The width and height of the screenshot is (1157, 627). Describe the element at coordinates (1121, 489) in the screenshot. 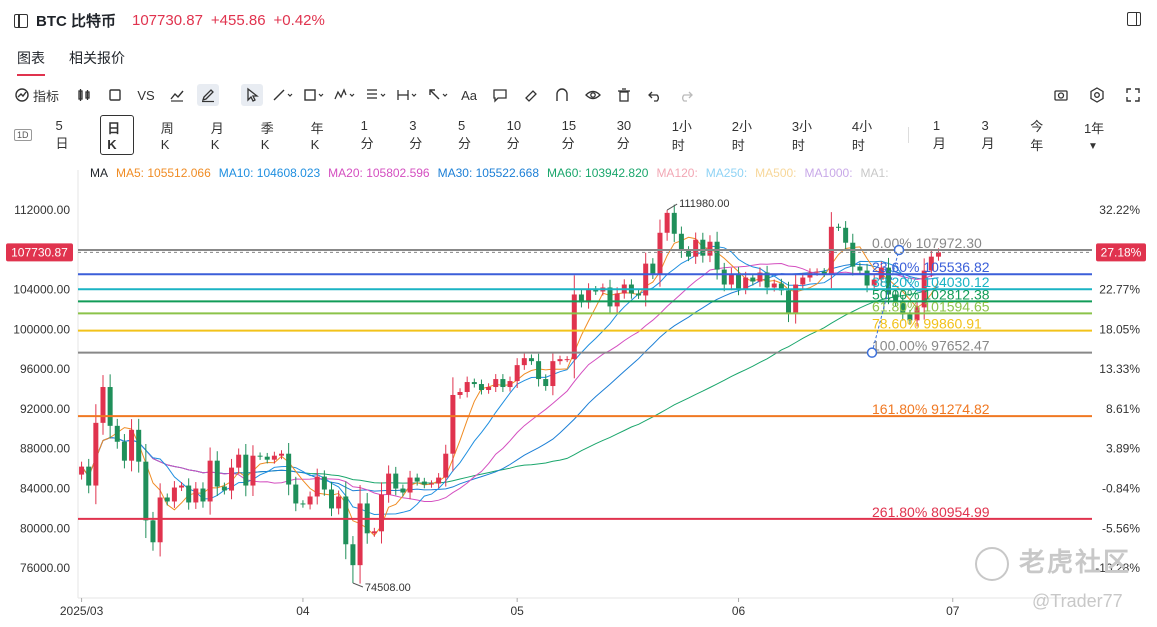

I see `y-tick-percent-label: -0.84%` at that location.